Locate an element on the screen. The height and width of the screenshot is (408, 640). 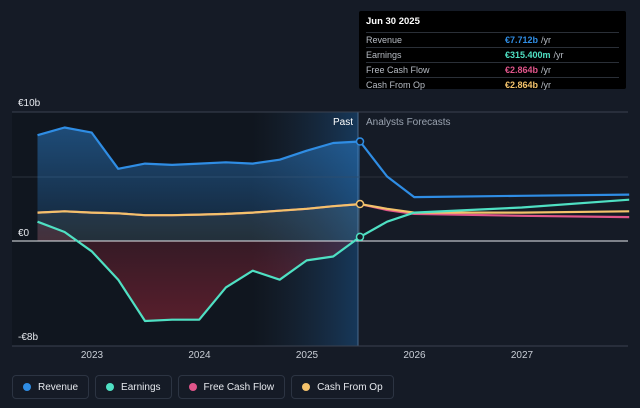
legend-item-free-cash-flow: Free Cash Flow is located at coordinates (231, 387).